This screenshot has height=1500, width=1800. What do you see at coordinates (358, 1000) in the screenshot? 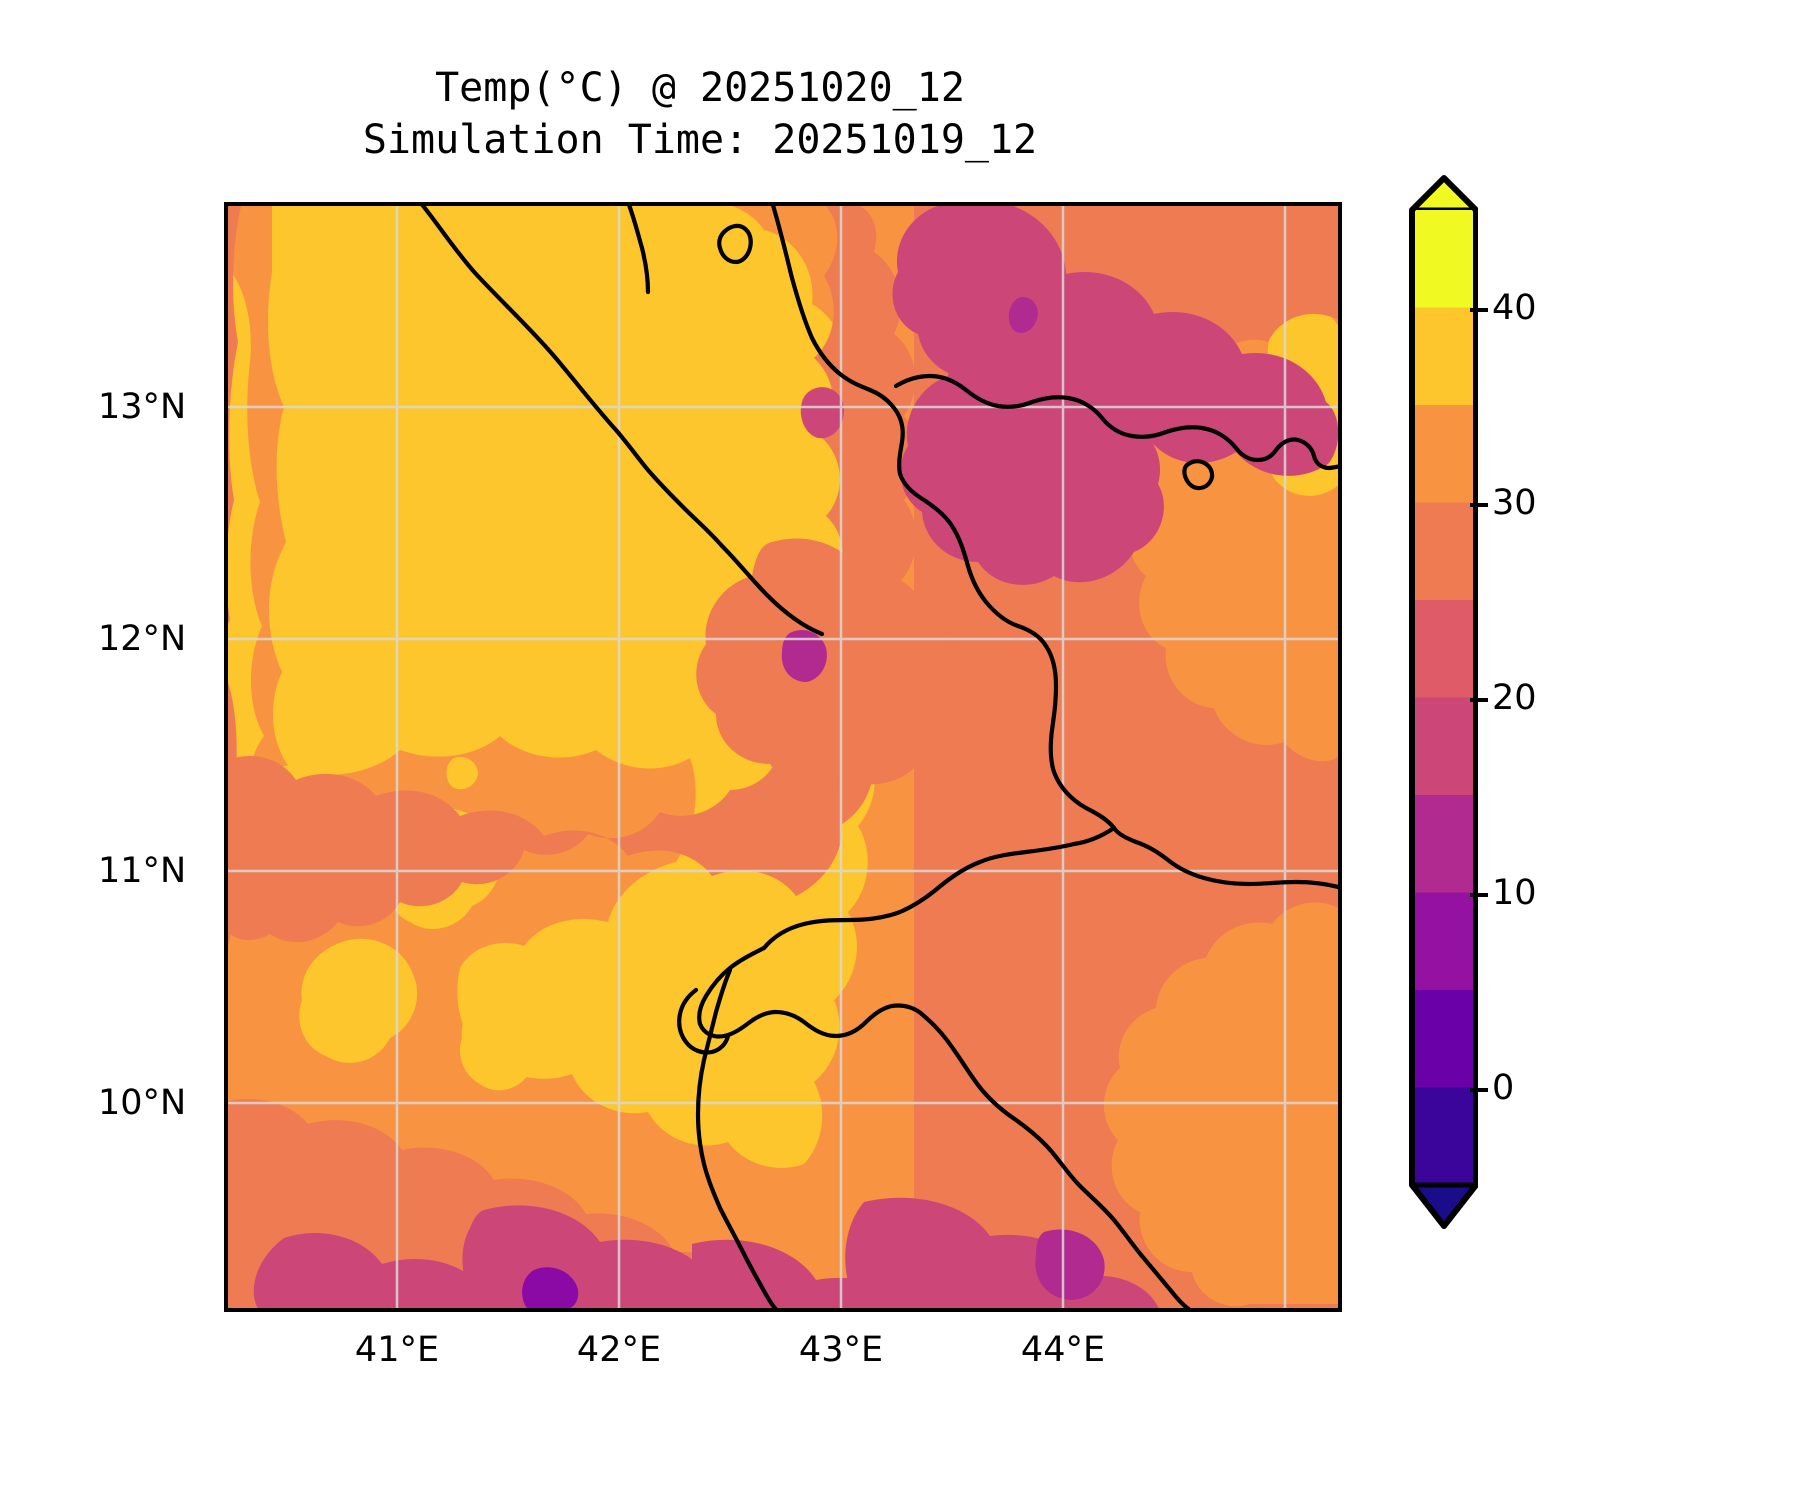
I see `contour-band-35-40-sw-b` at bounding box center [358, 1000].